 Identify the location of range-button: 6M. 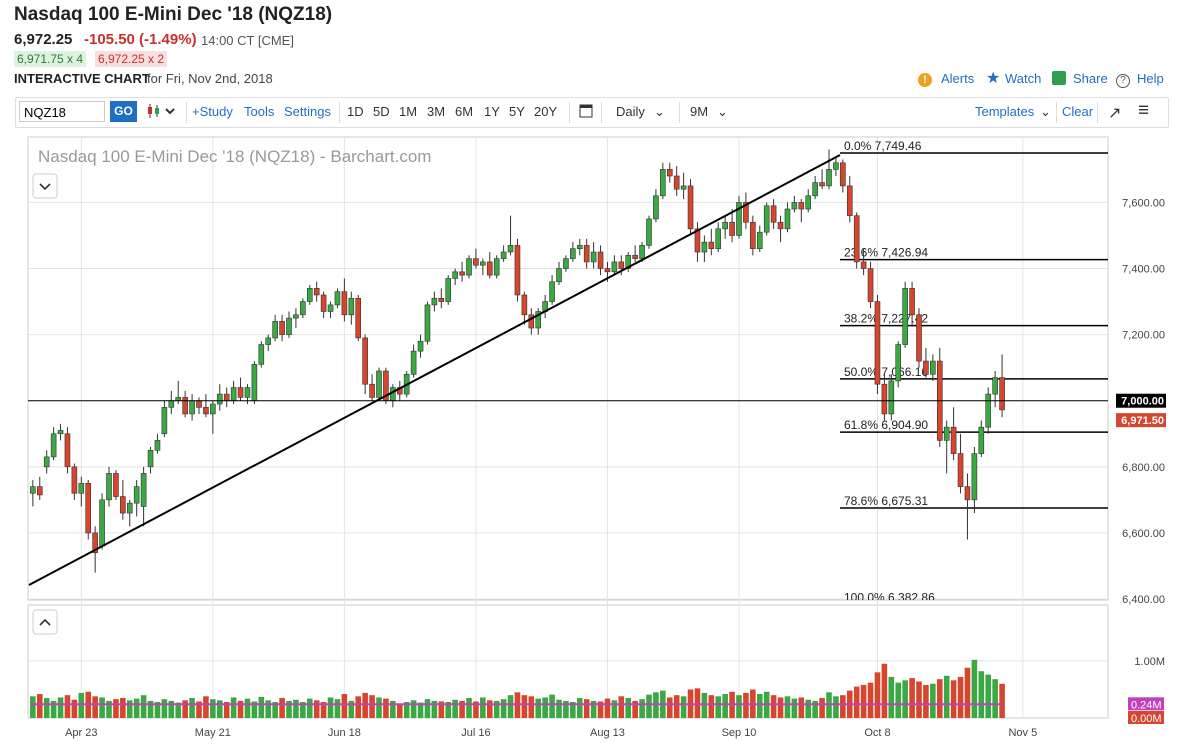
(464, 111).